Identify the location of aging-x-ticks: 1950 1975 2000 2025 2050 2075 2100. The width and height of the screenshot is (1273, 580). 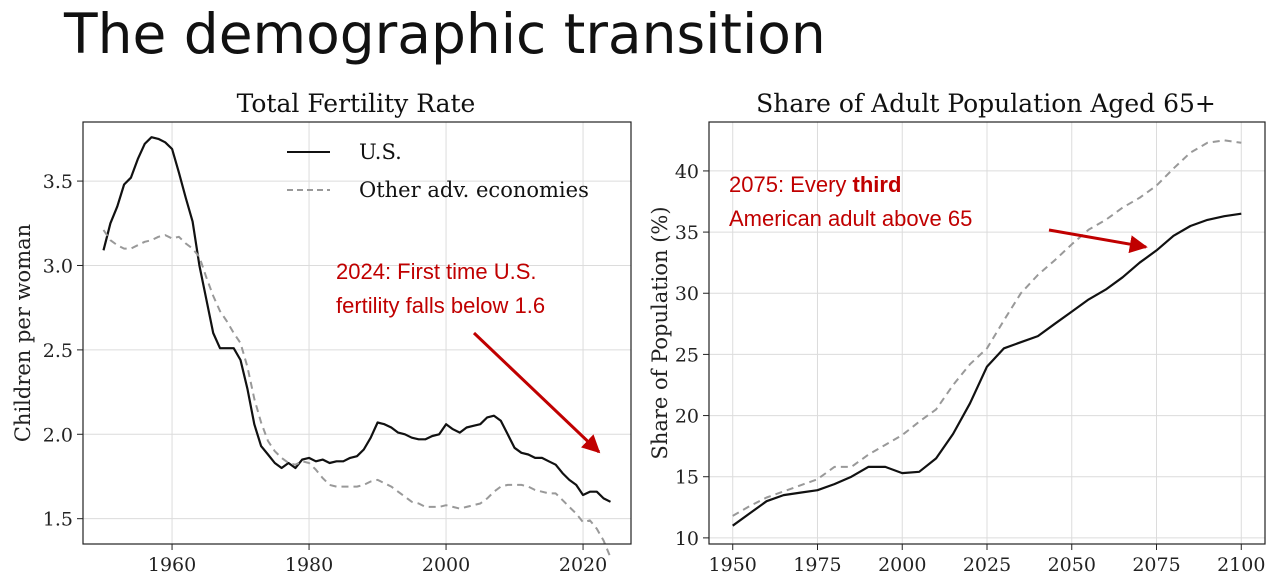
(987, 560).